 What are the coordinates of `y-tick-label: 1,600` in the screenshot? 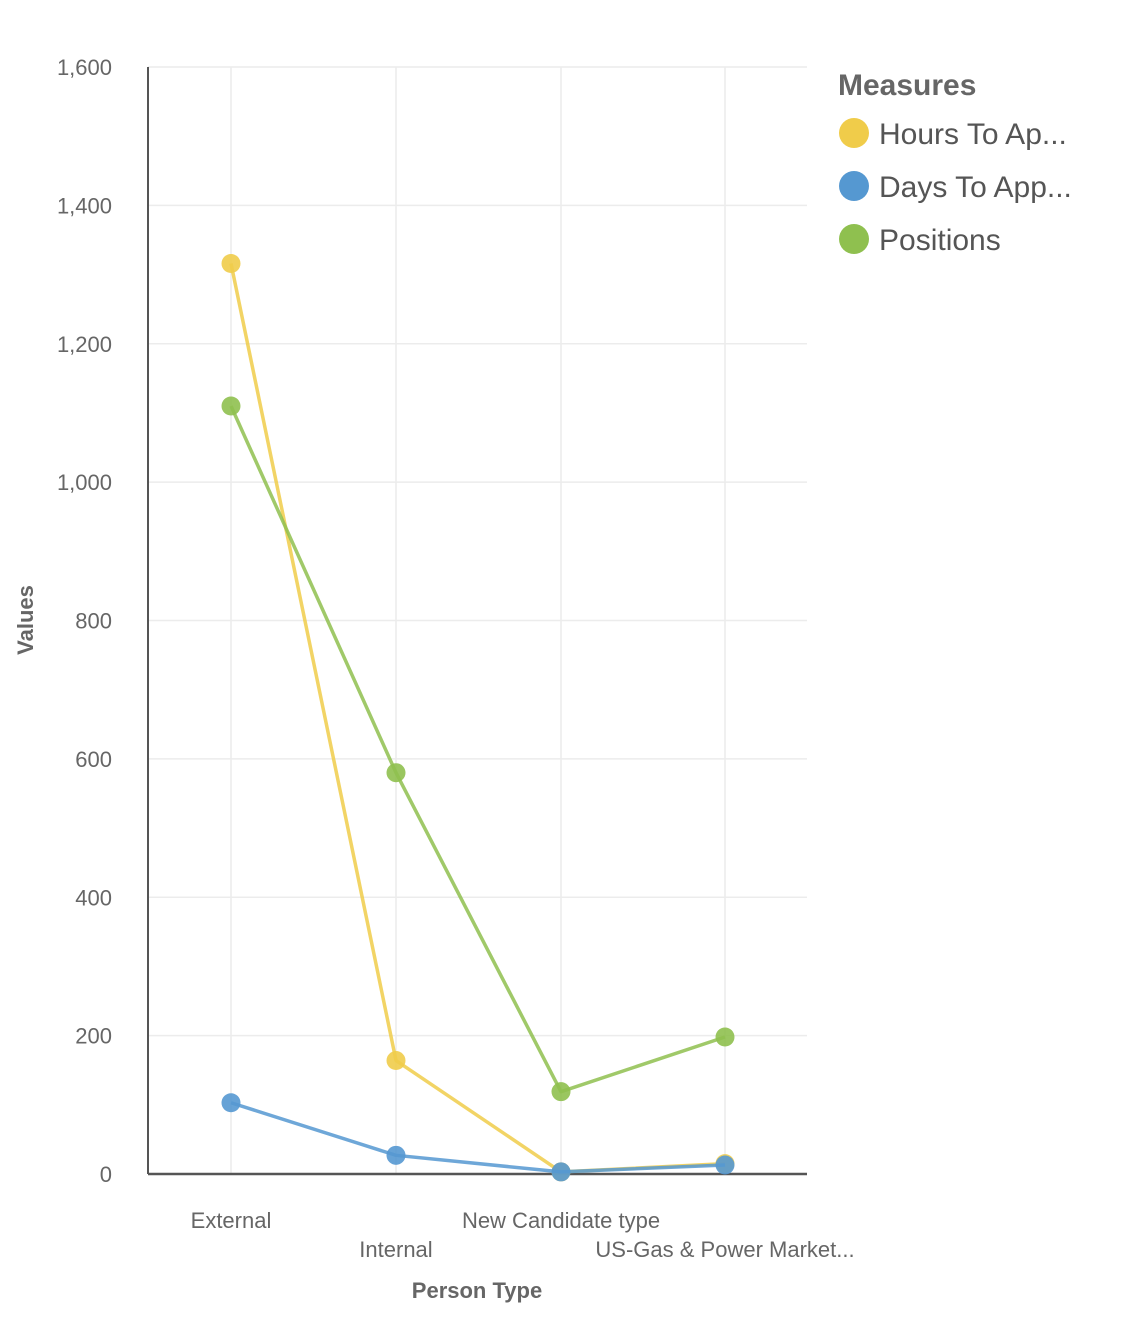 It's located at (84, 67).